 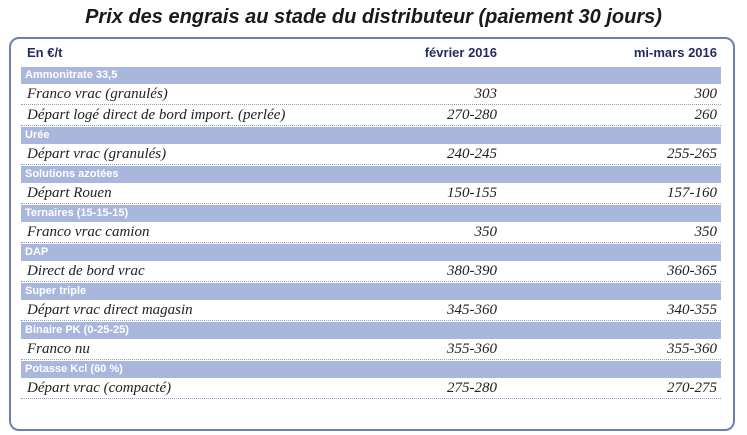 What do you see at coordinates (371, 291) in the screenshot?
I see `category-header: Super triple` at bounding box center [371, 291].